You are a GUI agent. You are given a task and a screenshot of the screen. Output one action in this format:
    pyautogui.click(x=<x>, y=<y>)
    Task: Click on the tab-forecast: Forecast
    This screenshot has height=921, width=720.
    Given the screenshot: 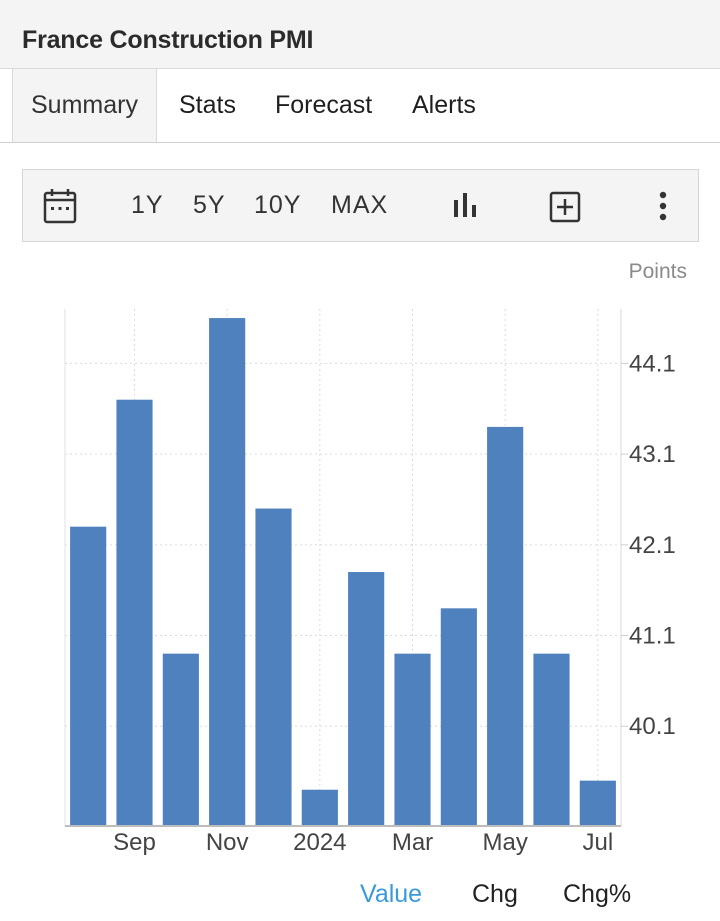 What is the action you would take?
    pyautogui.click(x=324, y=105)
    